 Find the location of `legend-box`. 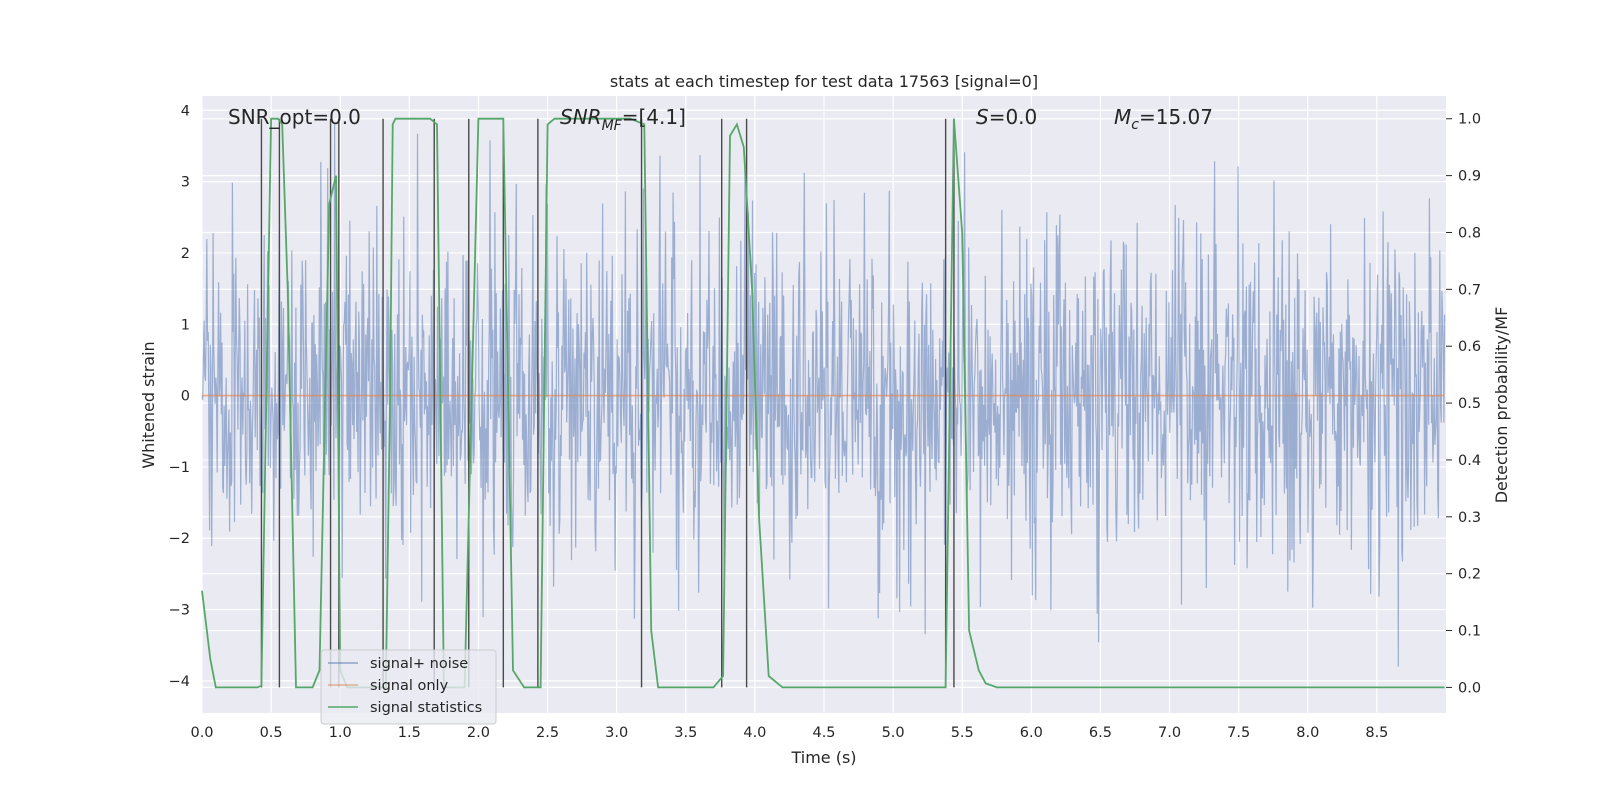

legend-box is located at coordinates (408, 687).